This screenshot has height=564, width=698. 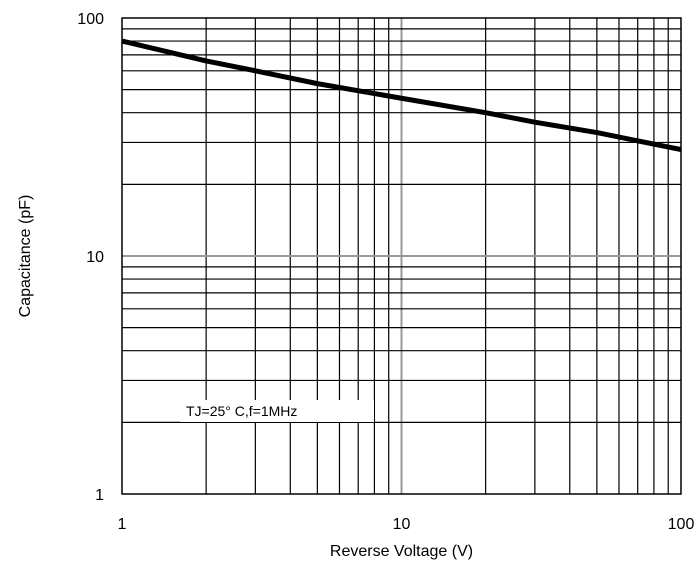 I want to click on y-tick-label: 10, so click(x=95, y=257).